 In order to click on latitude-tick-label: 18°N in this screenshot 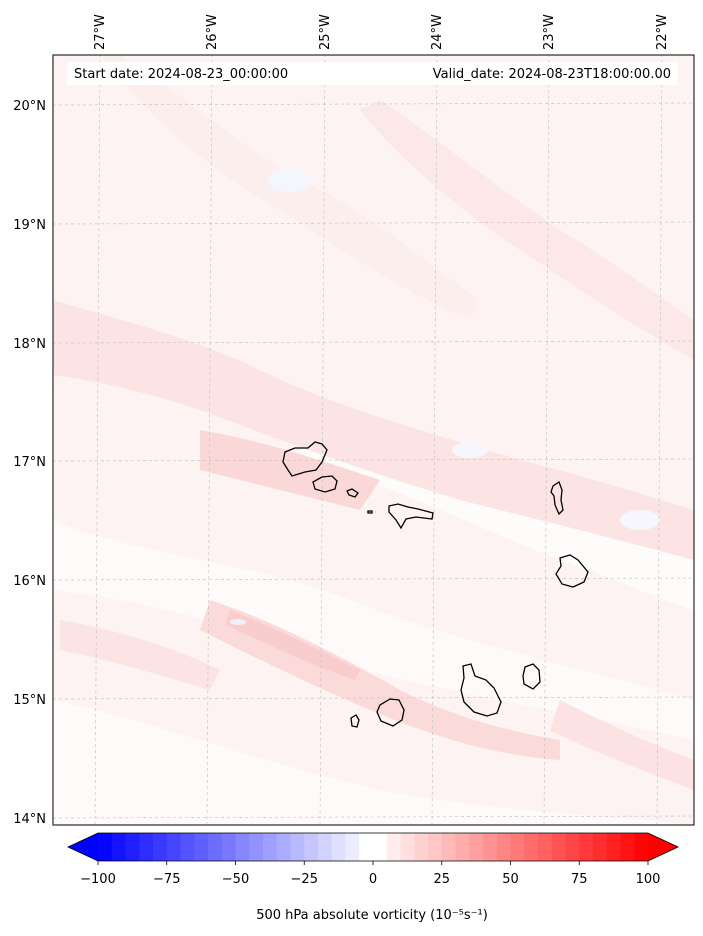, I will do `click(29, 344)`.